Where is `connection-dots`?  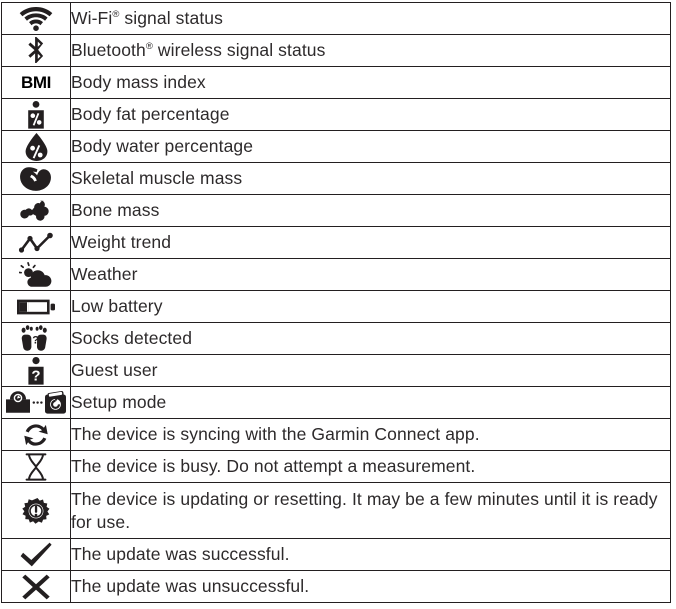 connection-dots is located at coordinates (37, 402).